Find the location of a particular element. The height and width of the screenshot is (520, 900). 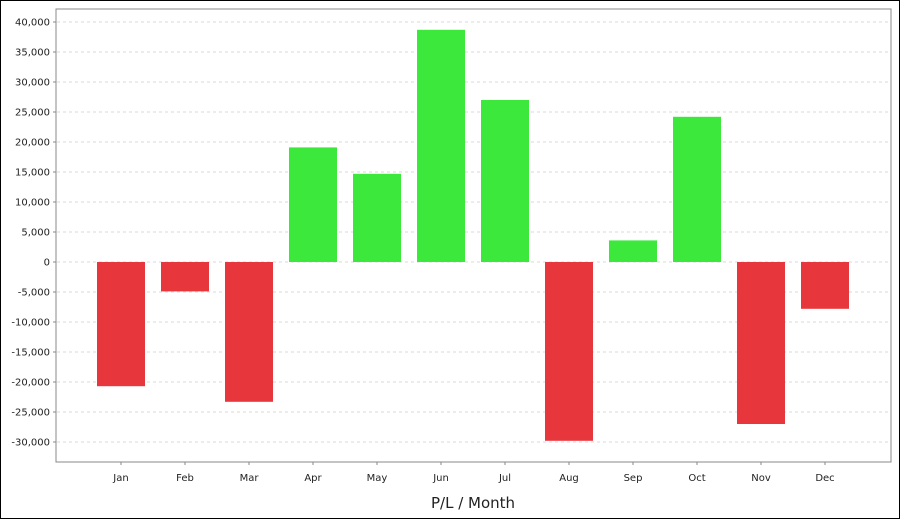

x-axis-title: P/L / Month is located at coordinates (473, 503).